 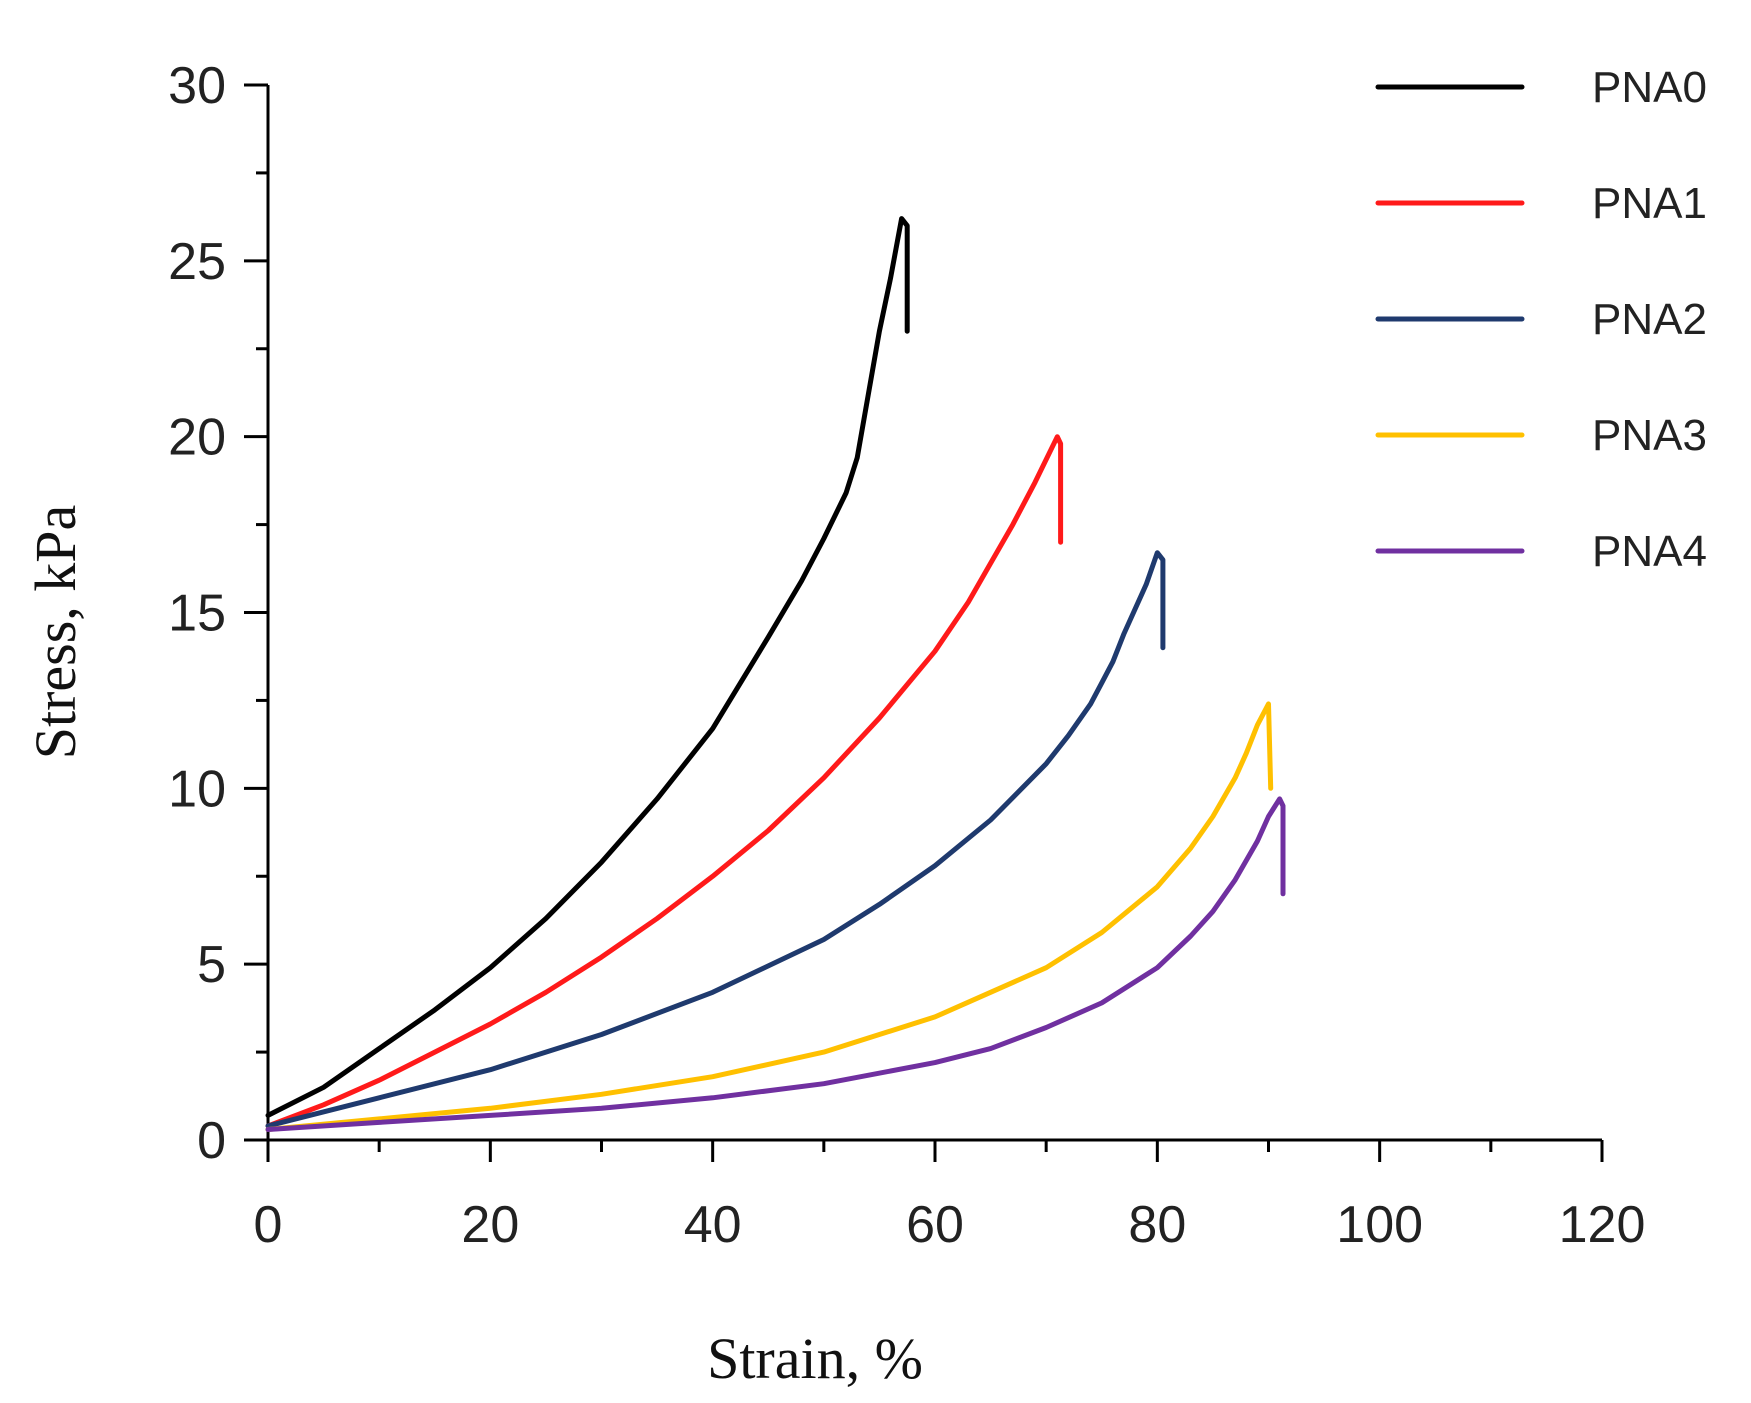 What do you see at coordinates (55, 632) in the screenshot?
I see `y-axis-title: Stress, kPa` at bounding box center [55, 632].